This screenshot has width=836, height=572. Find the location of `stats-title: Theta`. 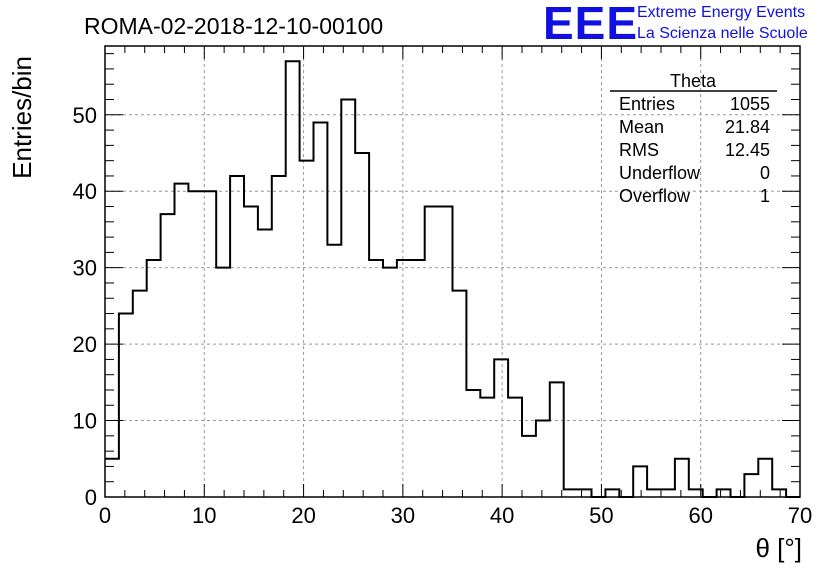

stats-title: Theta is located at coordinates (693, 81).